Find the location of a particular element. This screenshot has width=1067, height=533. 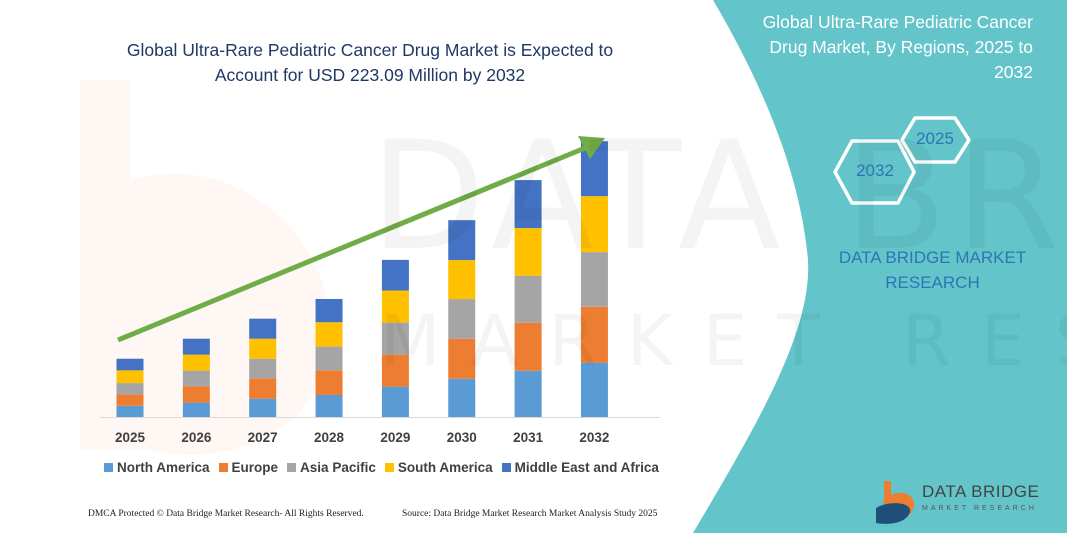

bar-segment-2030-south-america is located at coordinates (462, 280).